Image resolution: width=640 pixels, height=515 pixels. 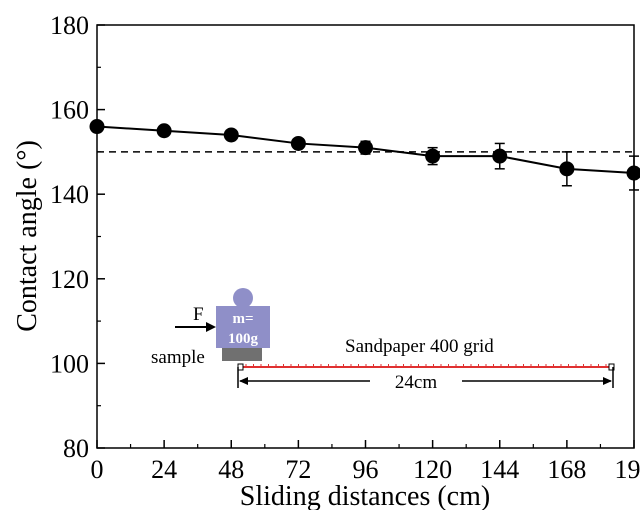 What do you see at coordinates (76, 448) in the screenshot?
I see `y-tick-label: 80` at bounding box center [76, 448].